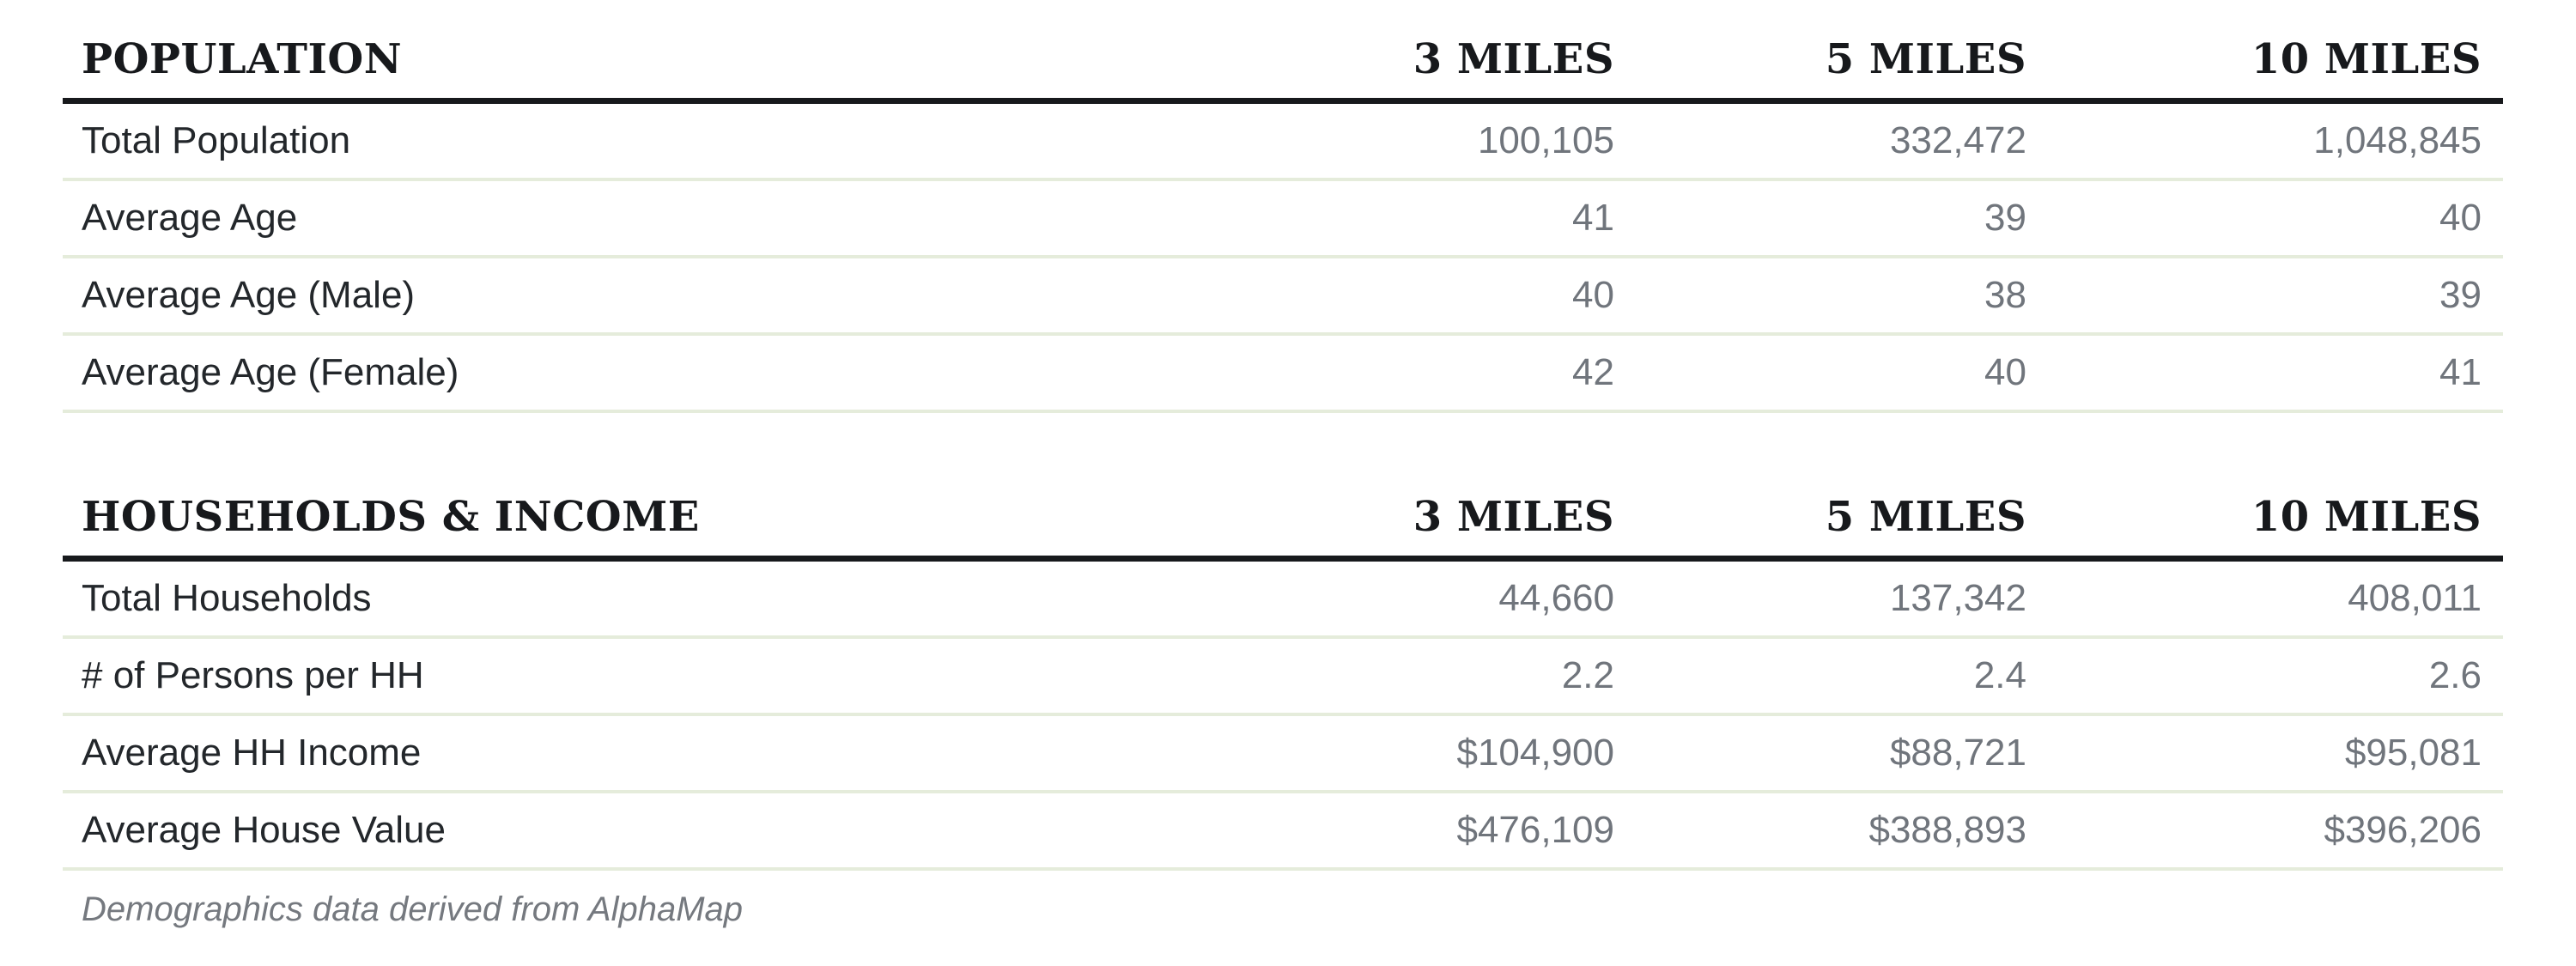  I want to click on cell-value: 1,048,845, so click(2275, 140).